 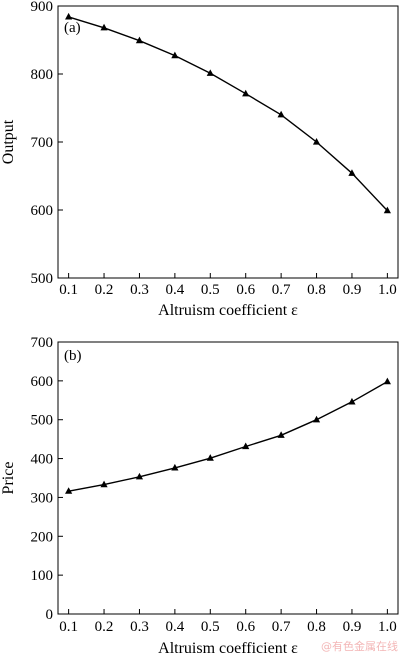 I want to click on panel-b-x-tick-label: 0.2, so click(x=104, y=627).